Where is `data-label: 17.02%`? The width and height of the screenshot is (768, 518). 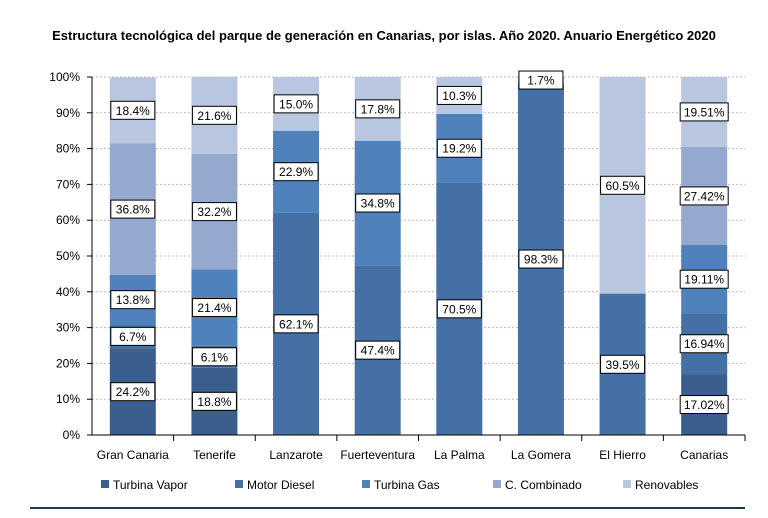 data-label: 17.02% is located at coordinates (704, 405).